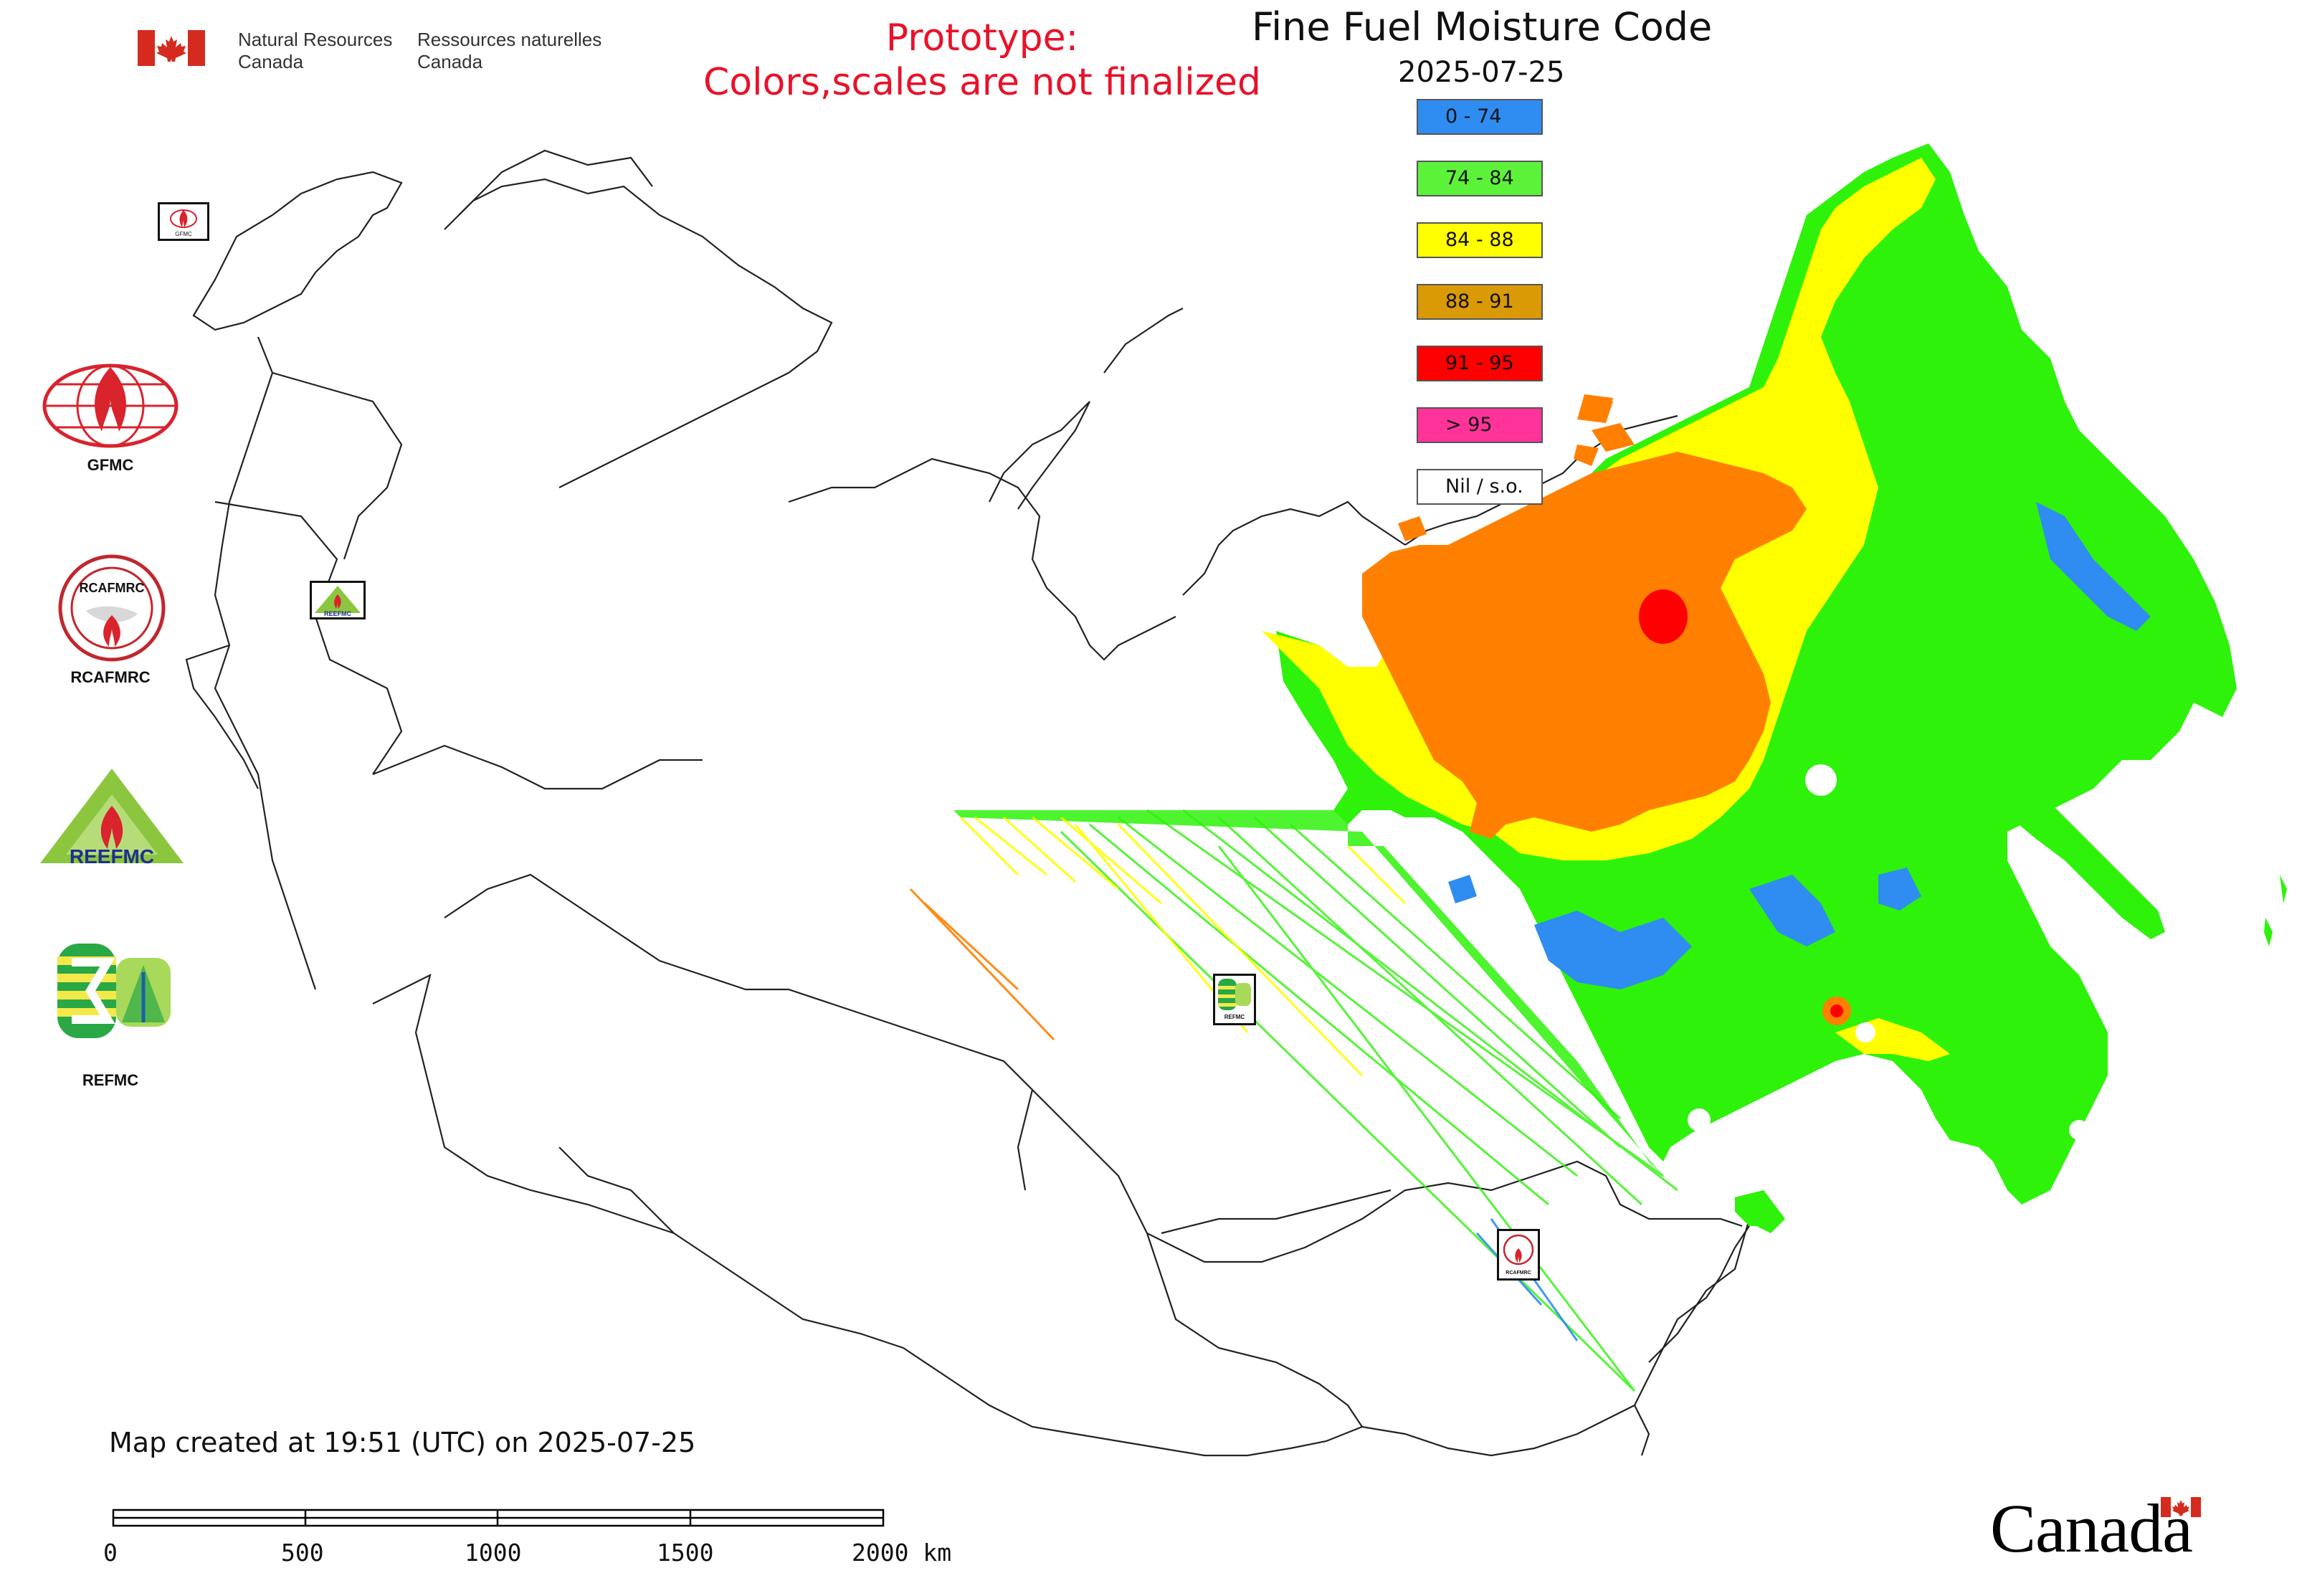 This screenshot has height=1596, width=2302. Describe the element at coordinates (1480, 425) in the screenshot. I see `legend-item-over-95: > 95` at that location.